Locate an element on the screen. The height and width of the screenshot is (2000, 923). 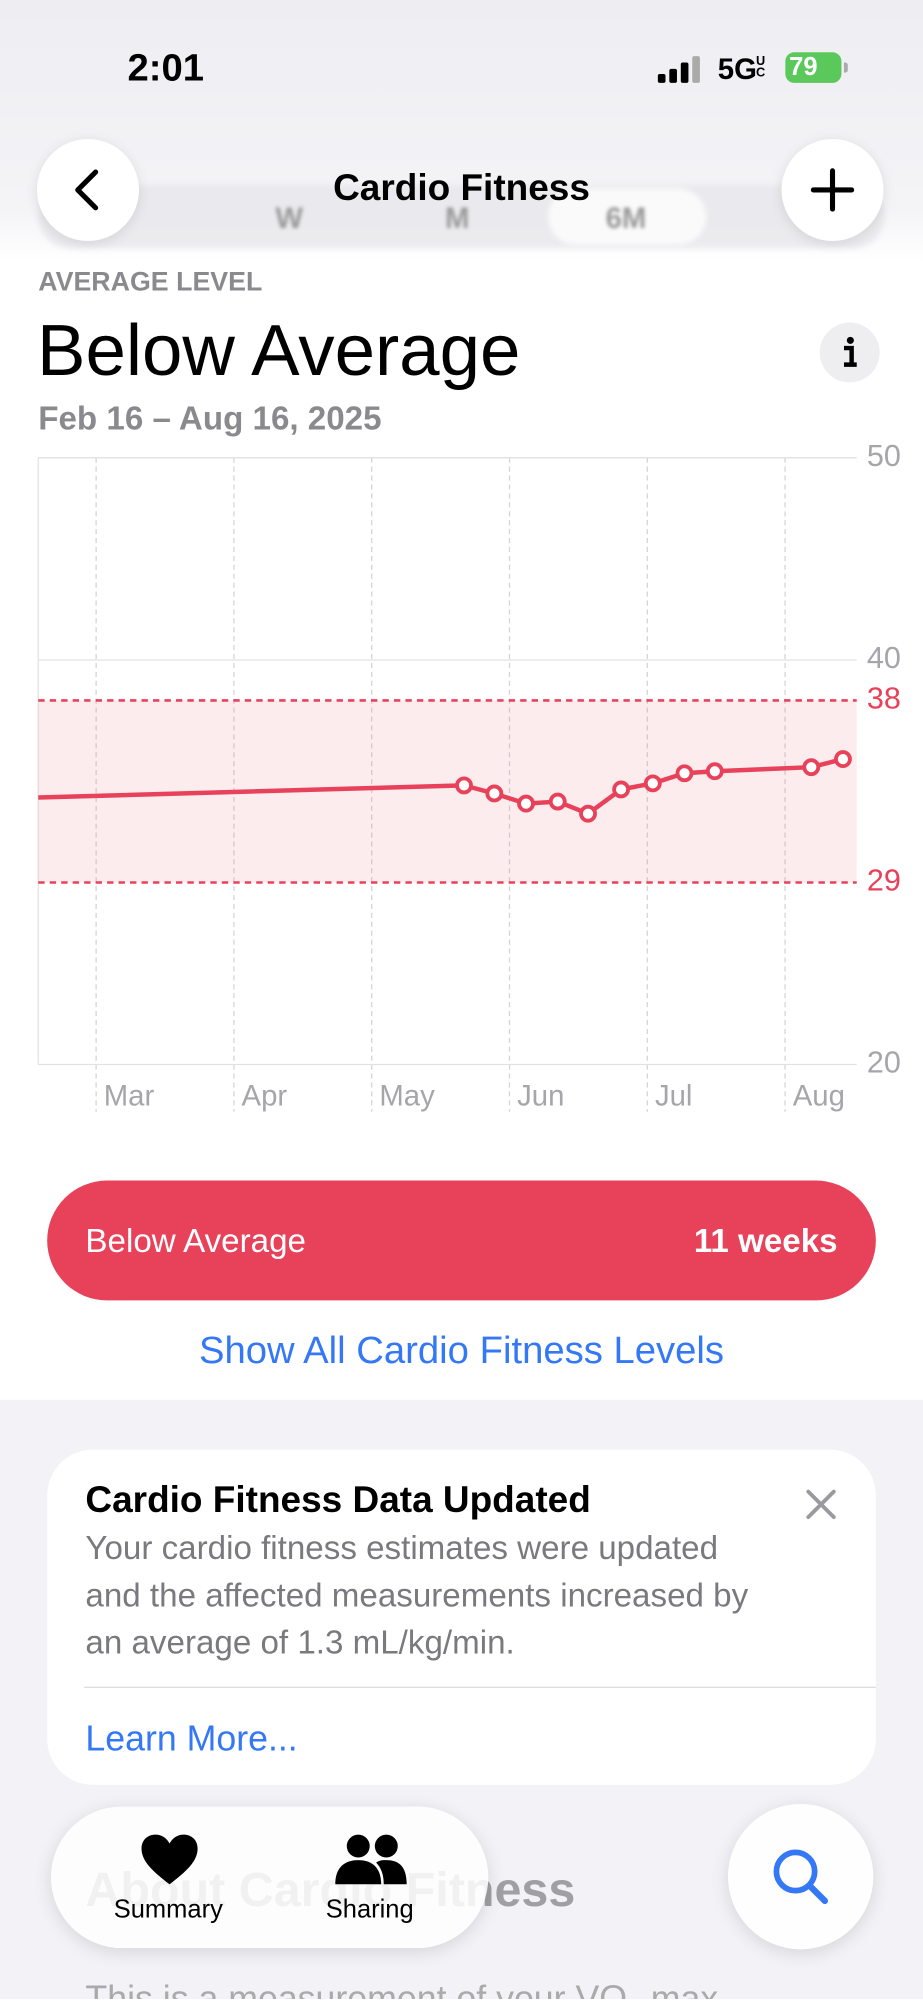
info-icon is located at coordinates (850, 351).